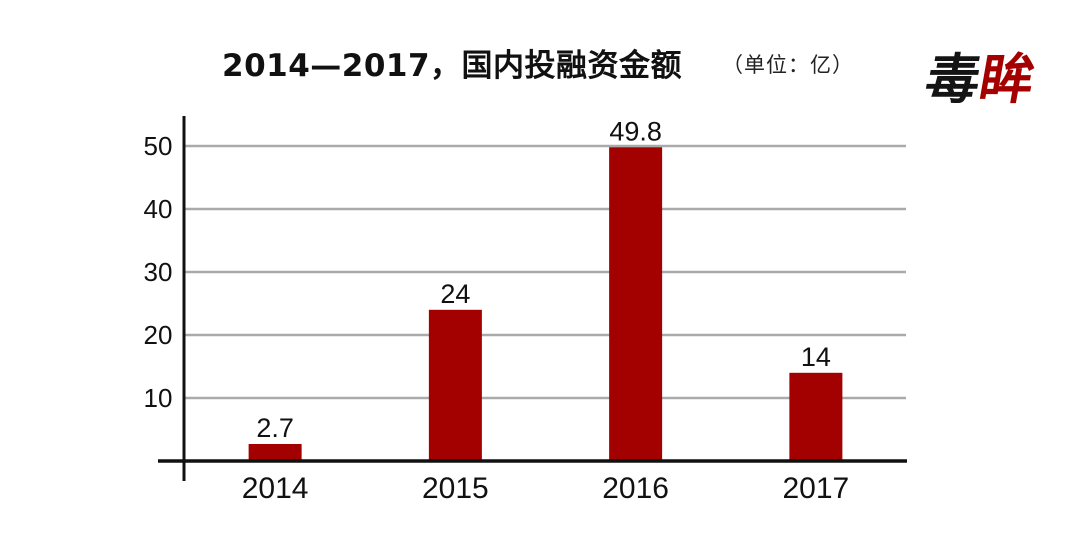 This screenshot has height=540, width=1080. Describe the element at coordinates (455, 488) in the screenshot. I see `x-tick-label: 2015` at that location.